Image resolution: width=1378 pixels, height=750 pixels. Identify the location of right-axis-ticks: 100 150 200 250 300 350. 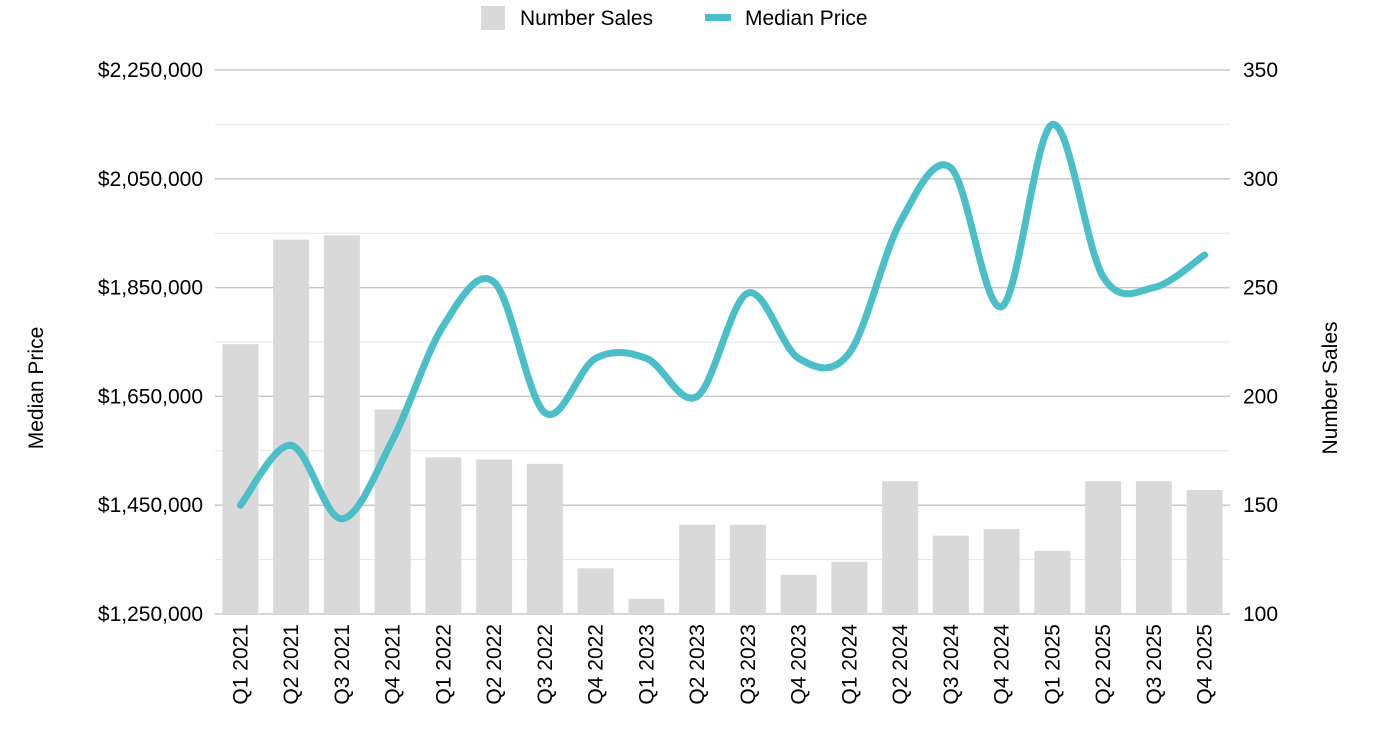
(1260, 342).